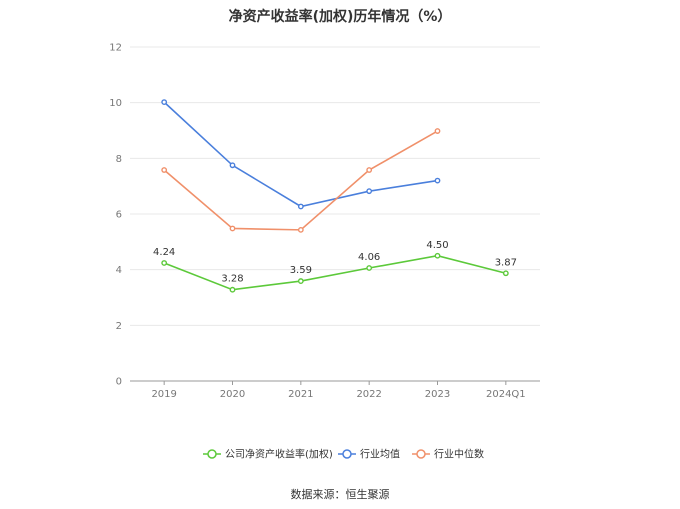  I want to click on y-tick-label: 4, so click(119, 270).